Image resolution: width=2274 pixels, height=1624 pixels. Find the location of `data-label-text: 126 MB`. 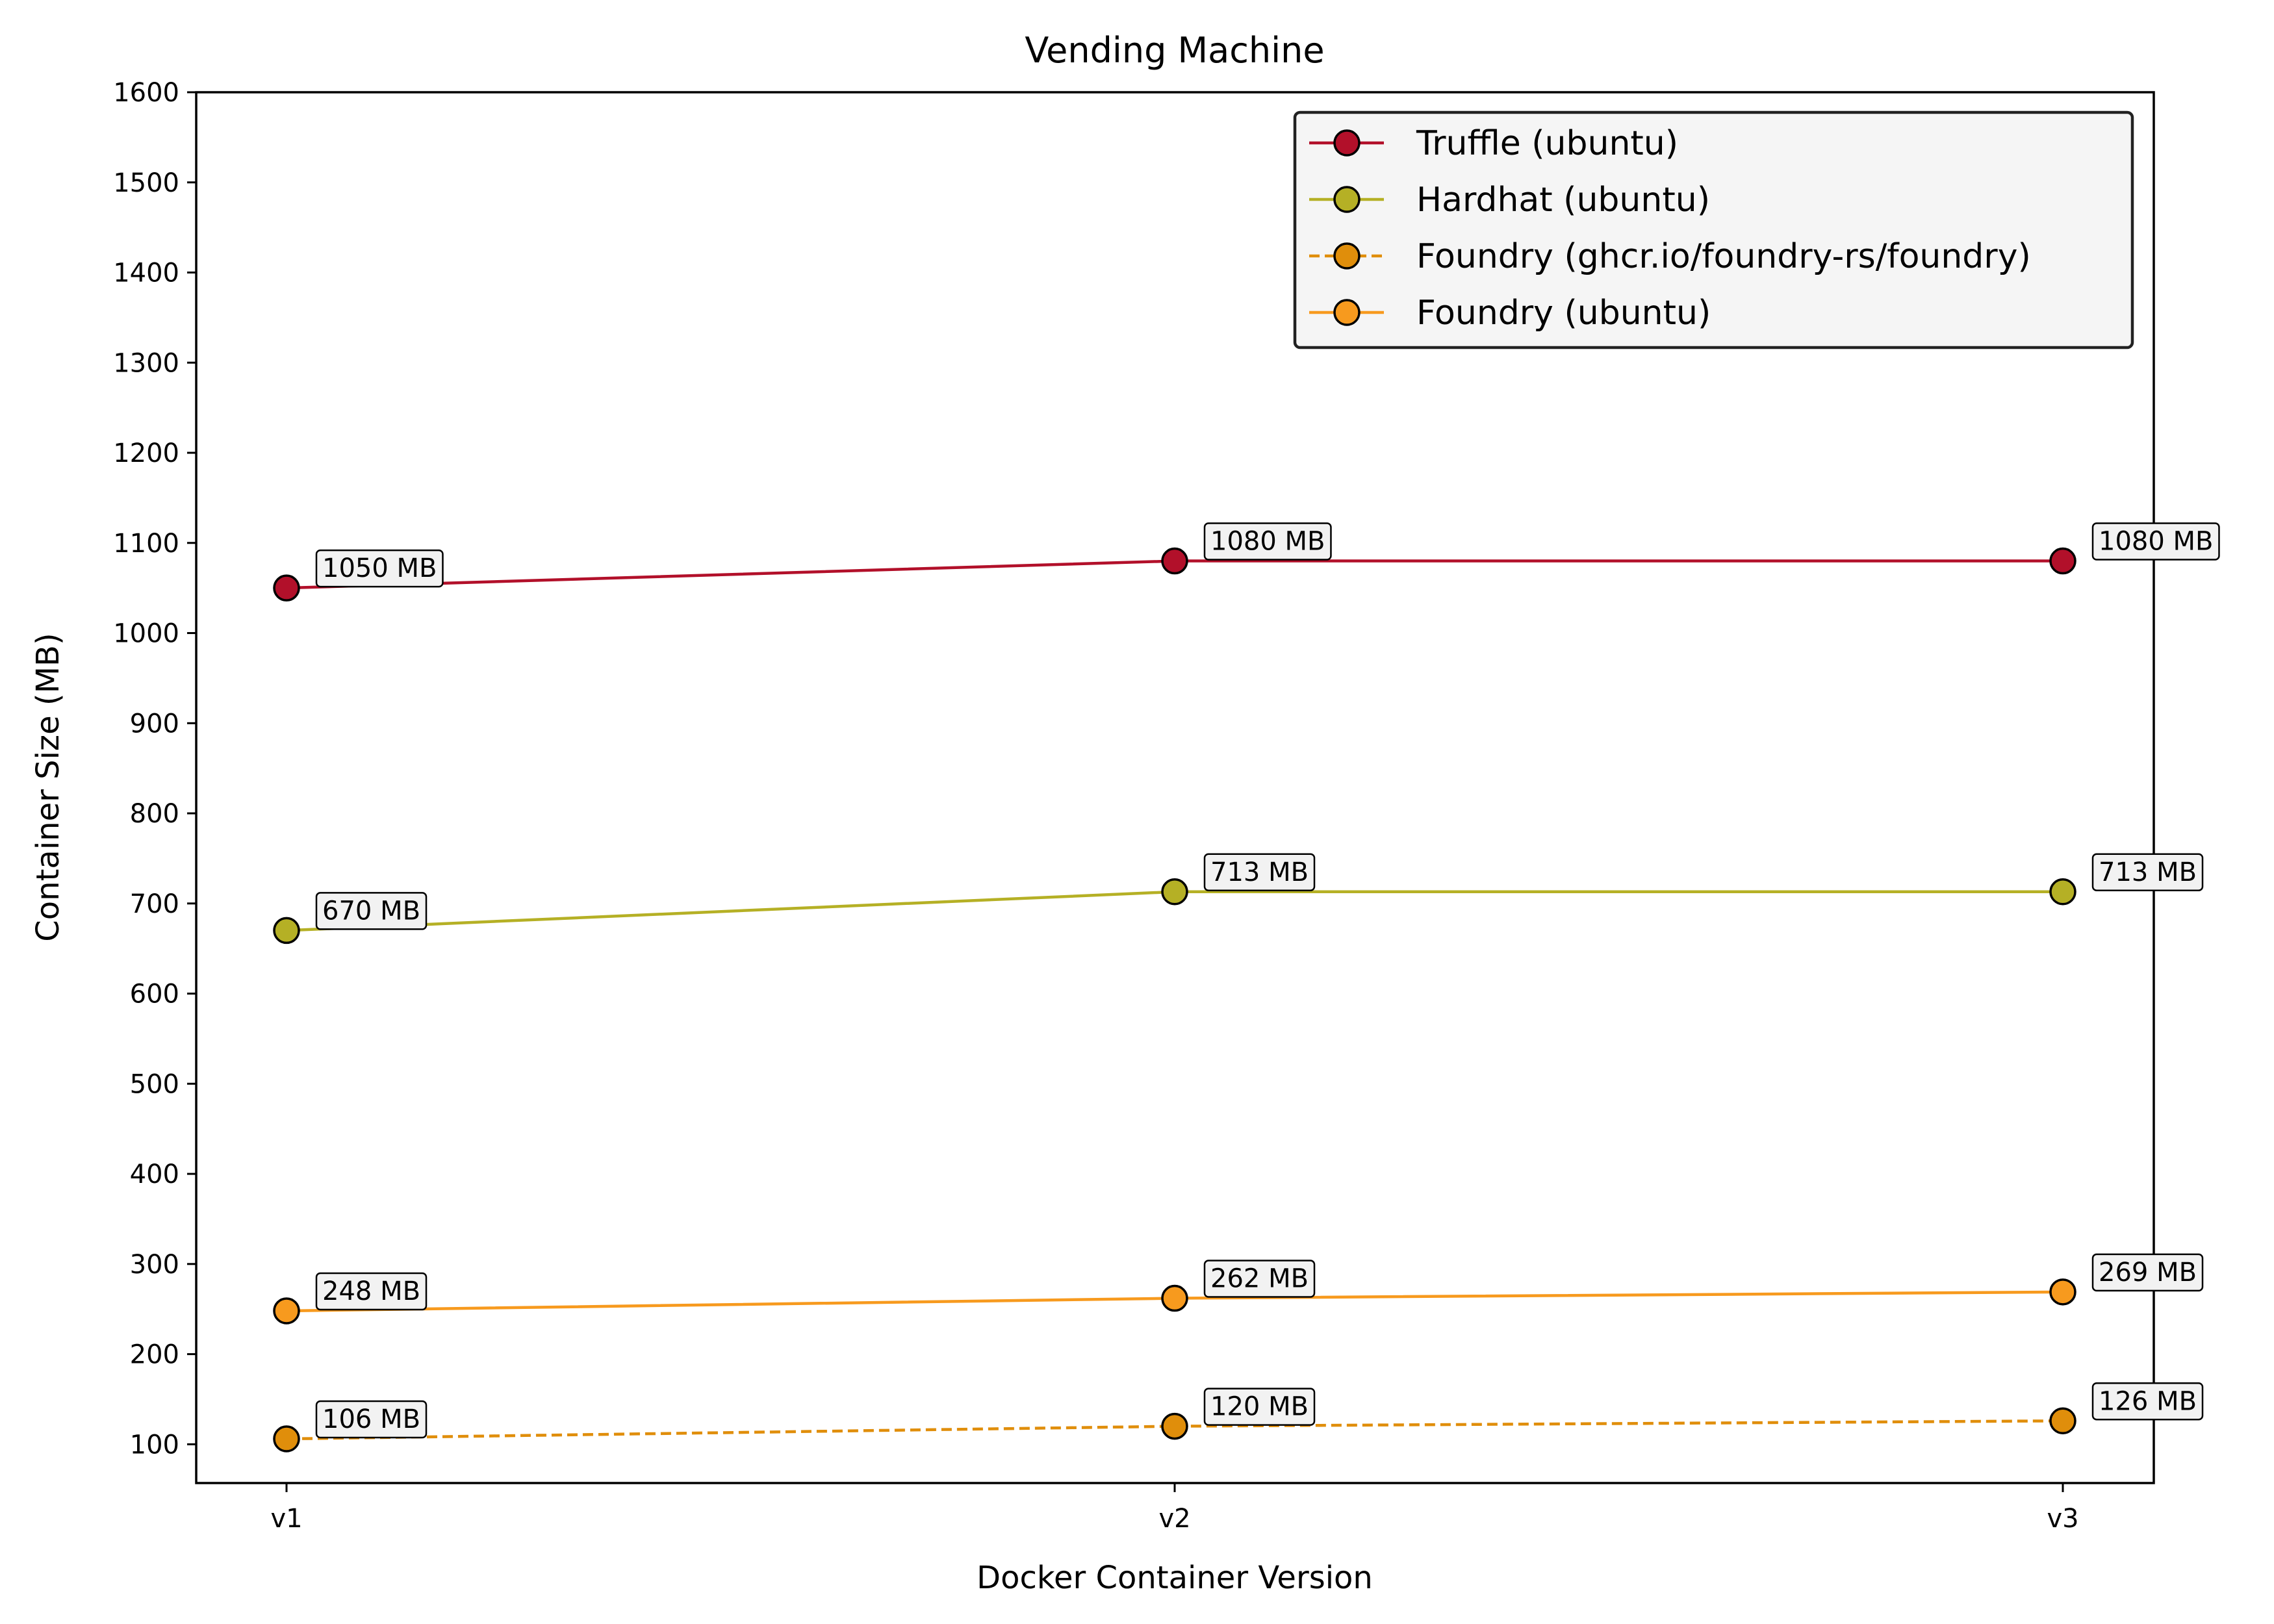

data-label-text: 126 MB is located at coordinates (2148, 1401).